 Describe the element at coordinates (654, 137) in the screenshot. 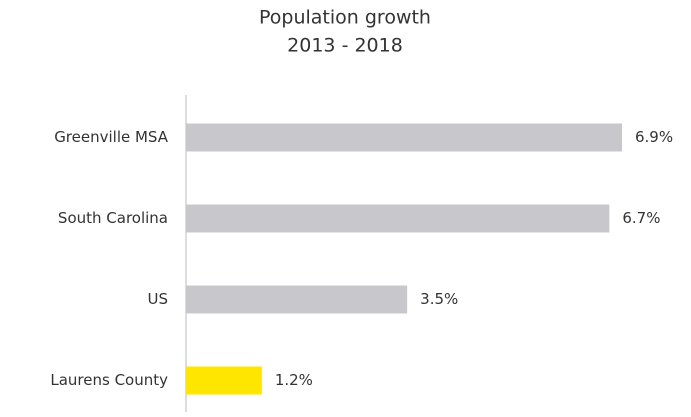

I see `value-label: 6.9%` at that location.